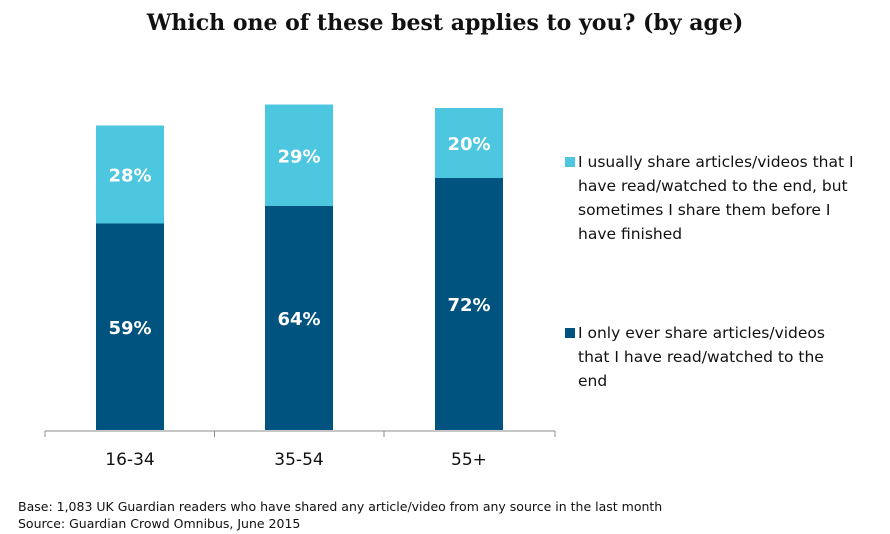  I want to click on x-axis-ticks: 16-34 35-54 55+, so click(300, 450).